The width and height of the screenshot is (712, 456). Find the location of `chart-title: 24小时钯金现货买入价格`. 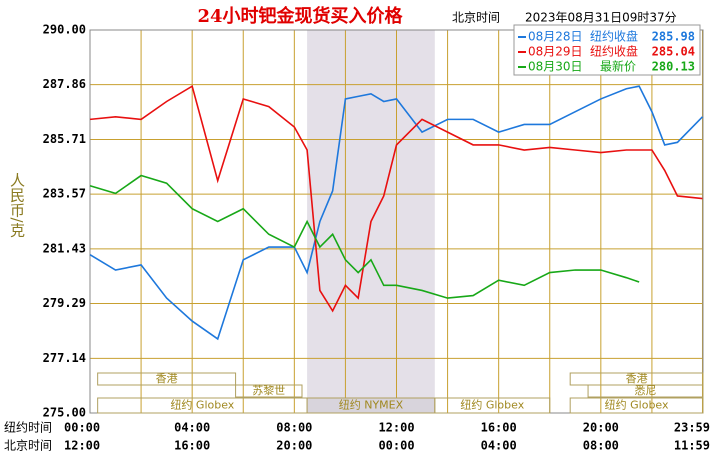

chart-title: 24小时钯金现货买入价格 is located at coordinates (300, 16).